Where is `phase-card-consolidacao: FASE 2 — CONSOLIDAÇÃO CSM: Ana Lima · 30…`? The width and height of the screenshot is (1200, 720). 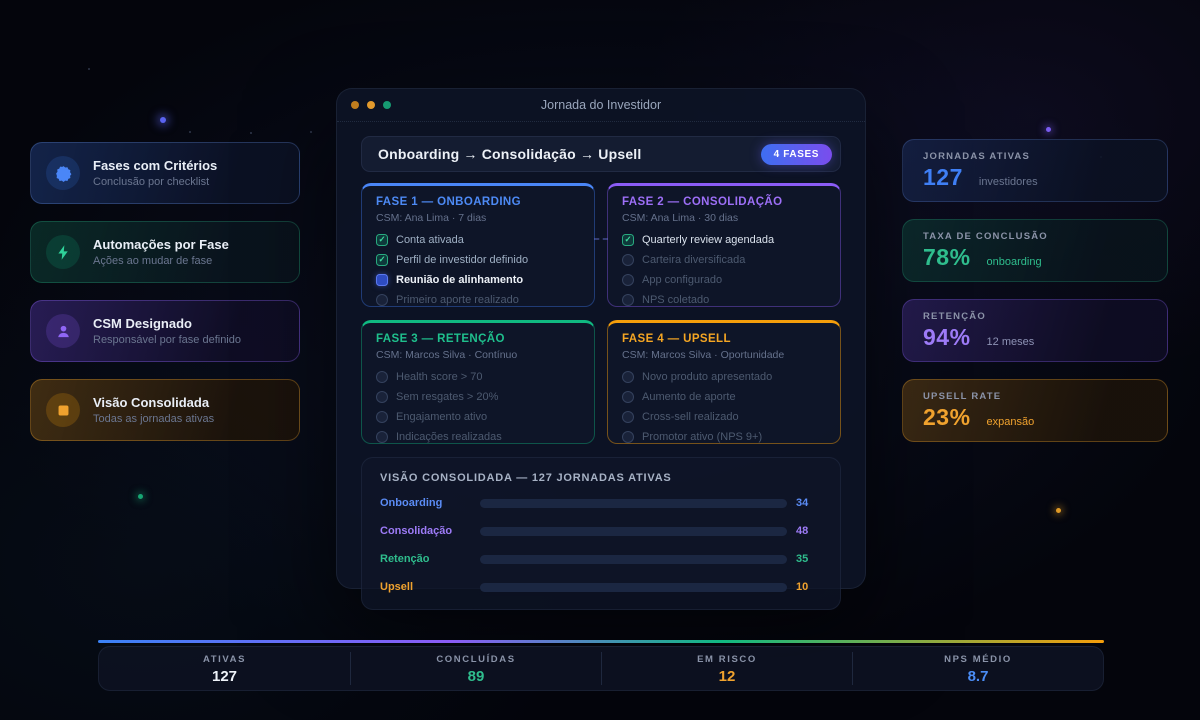 phase-card-consolidacao: FASE 2 — CONSOLIDAÇÃO CSM: Ana Lima · 30… is located at coordinates (724, 245).